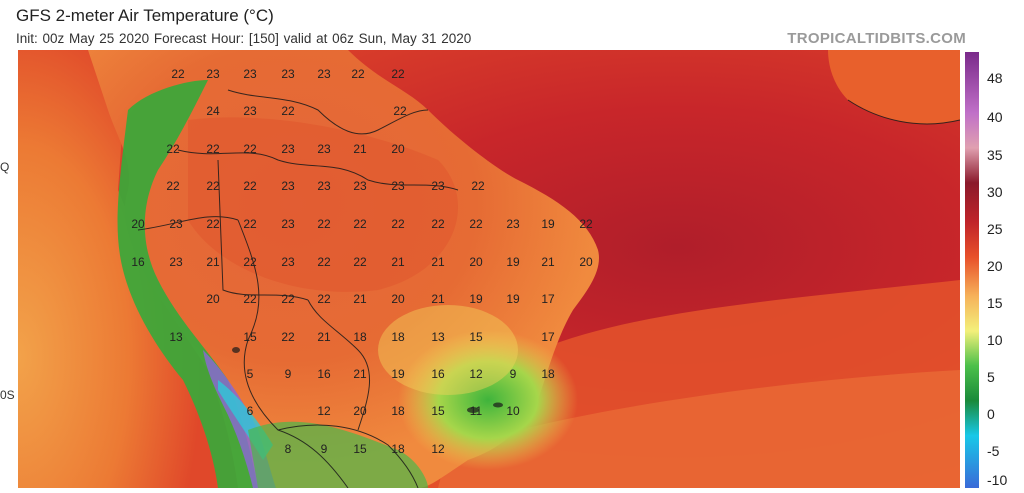 The height and width of the screenshot is (493, 1024). I want to click on colorbar-tick: 0, so click(991, 414).